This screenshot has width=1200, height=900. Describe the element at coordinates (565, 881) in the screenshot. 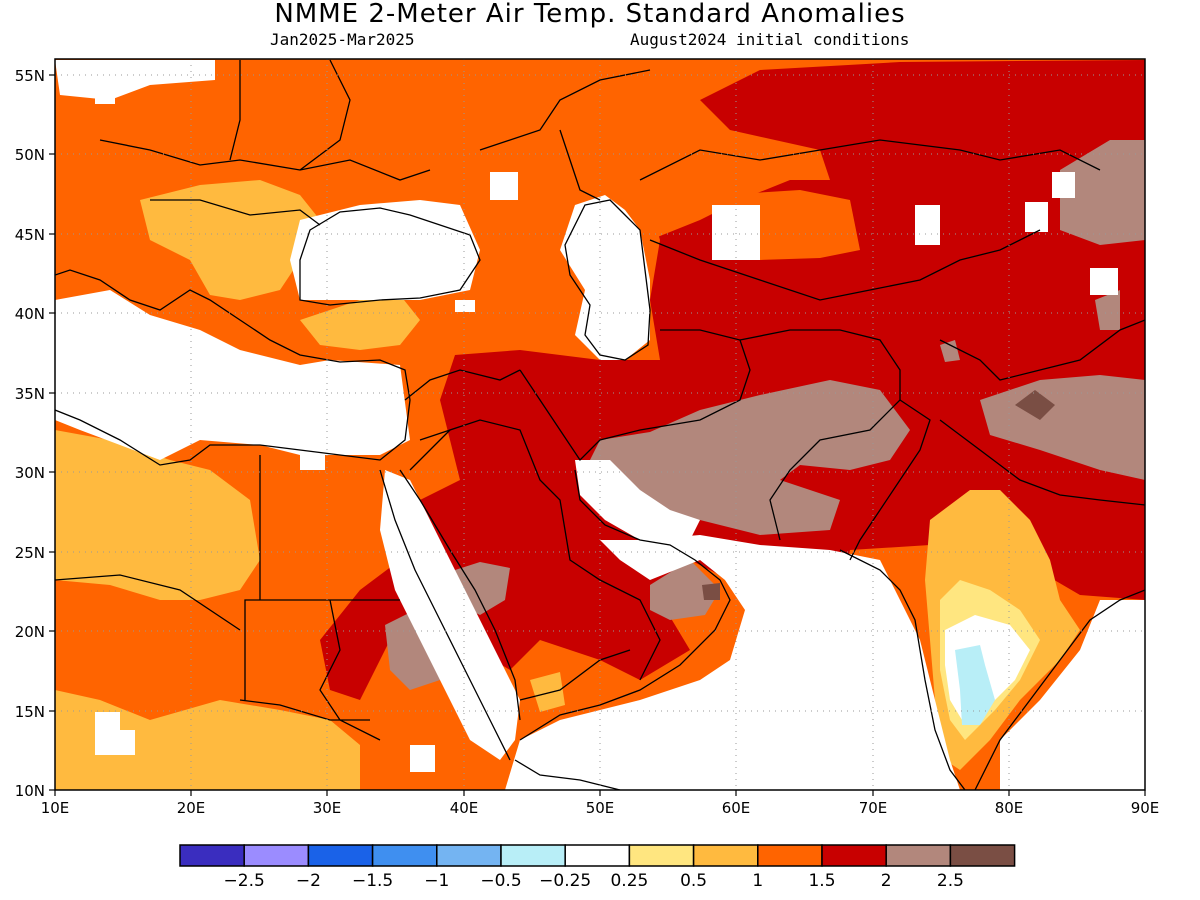

I see `colorbar-label: −0.25` at that location.